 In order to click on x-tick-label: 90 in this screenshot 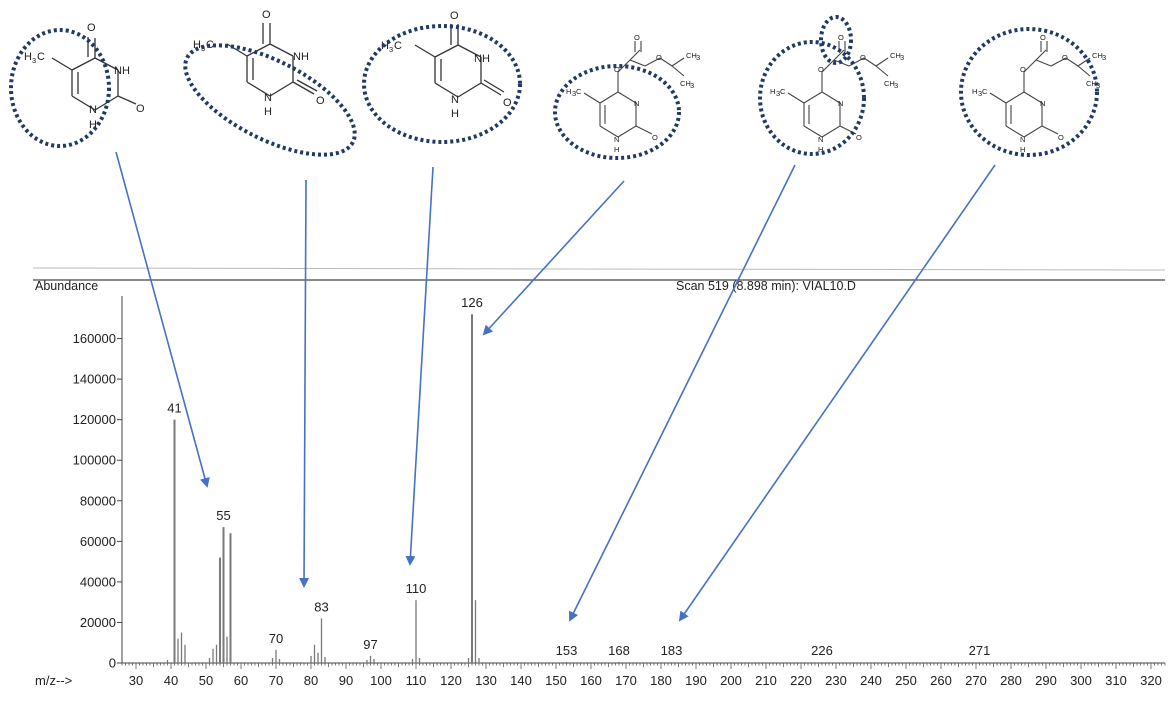, I will do `click(346, 680)`.